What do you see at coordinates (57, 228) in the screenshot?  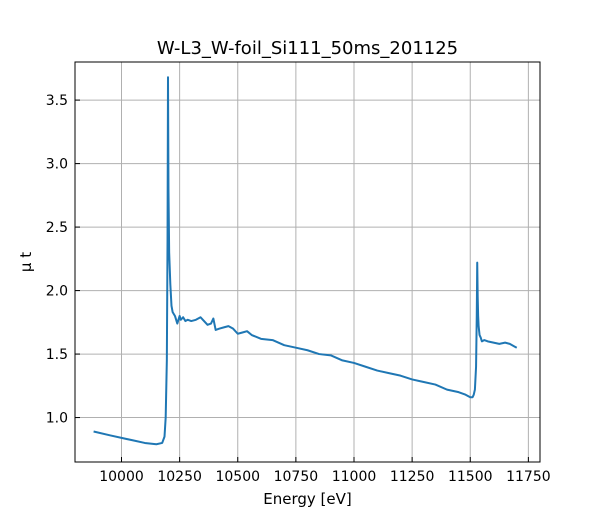 I see `y-tick-label: 2.5` at bounding box center [57, 228].